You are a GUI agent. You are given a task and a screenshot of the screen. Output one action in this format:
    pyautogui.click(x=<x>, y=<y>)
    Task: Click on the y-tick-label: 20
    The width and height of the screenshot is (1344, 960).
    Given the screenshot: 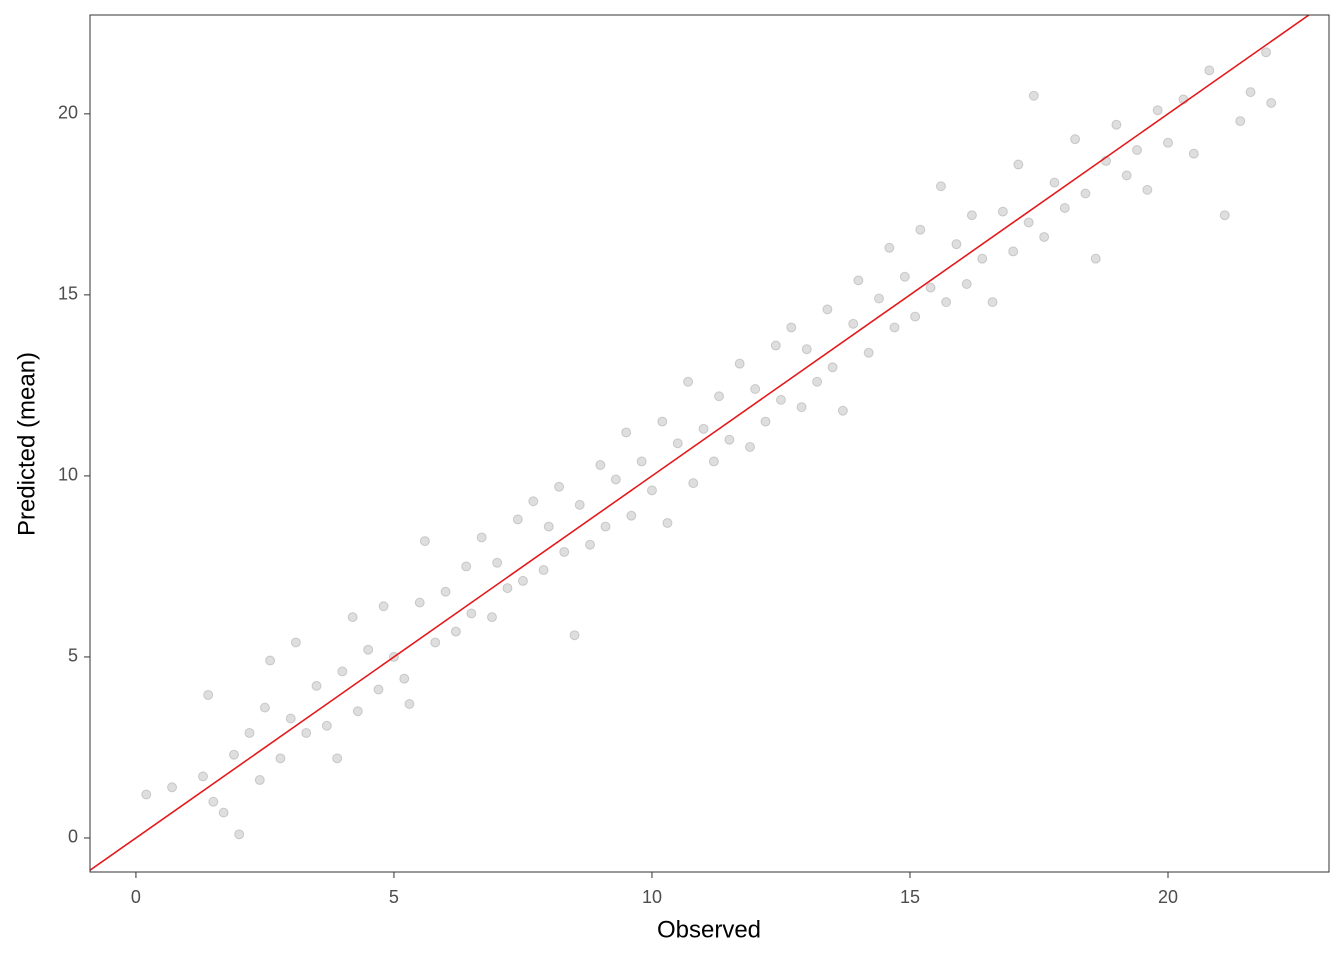 What is the action you would take?
    pyautogui.click(x=68, y=113)
    